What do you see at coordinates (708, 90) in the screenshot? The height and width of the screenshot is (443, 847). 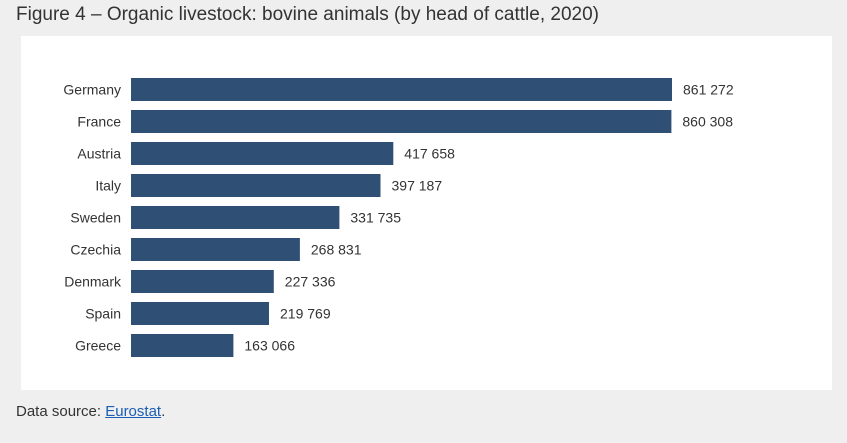 I see `value-label-germany: 861 272` at bounding box center [708, 90].